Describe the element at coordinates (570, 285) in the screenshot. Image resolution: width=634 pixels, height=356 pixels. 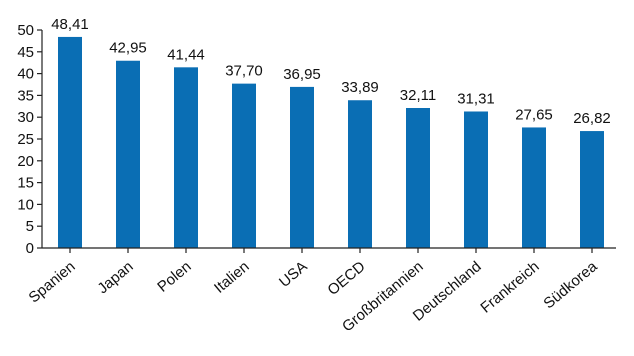
I see `x-category-label: Südkorea` at that location.